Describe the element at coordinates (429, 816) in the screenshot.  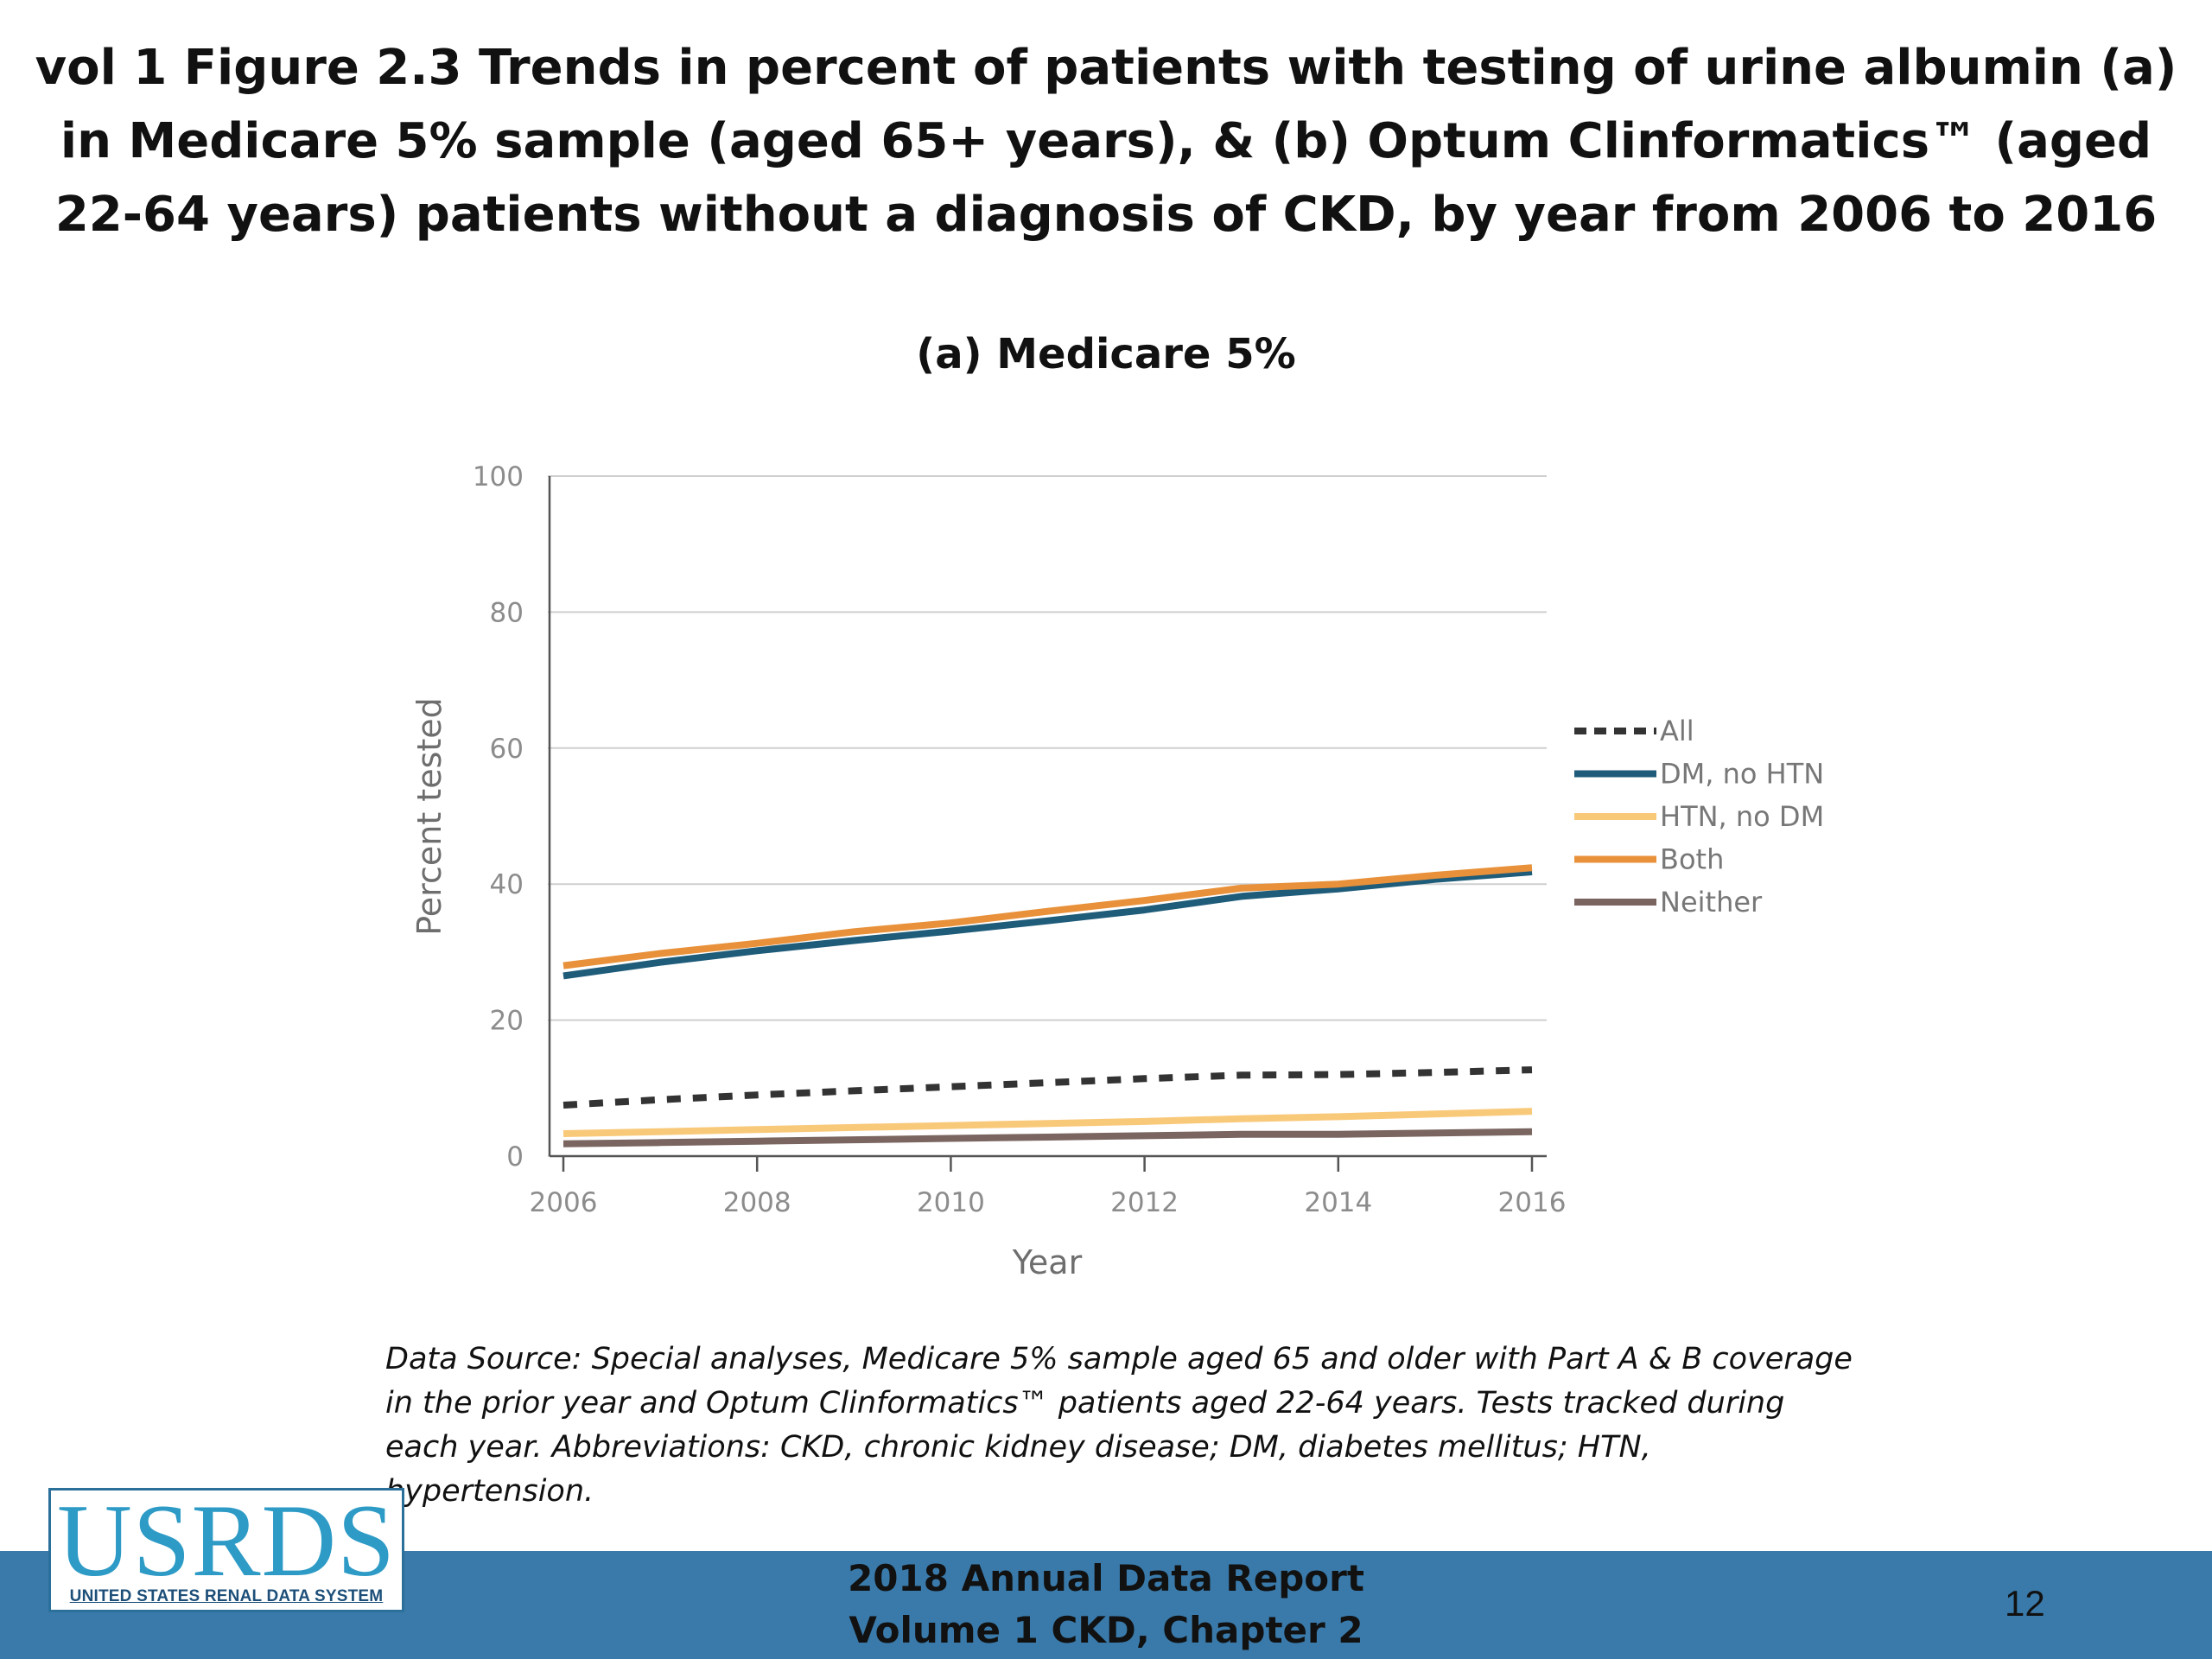
I see `y-axis-title: Percent tested` at that location.